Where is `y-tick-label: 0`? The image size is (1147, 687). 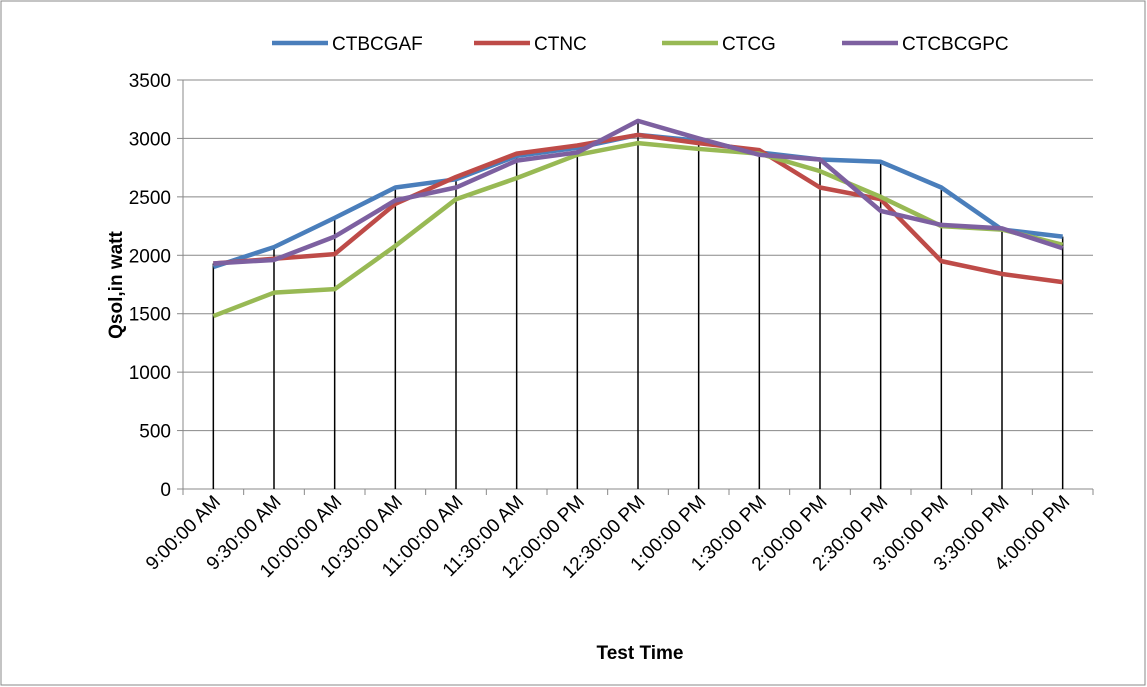 y-tick-label: 0 is located at coordinates (165, 490).